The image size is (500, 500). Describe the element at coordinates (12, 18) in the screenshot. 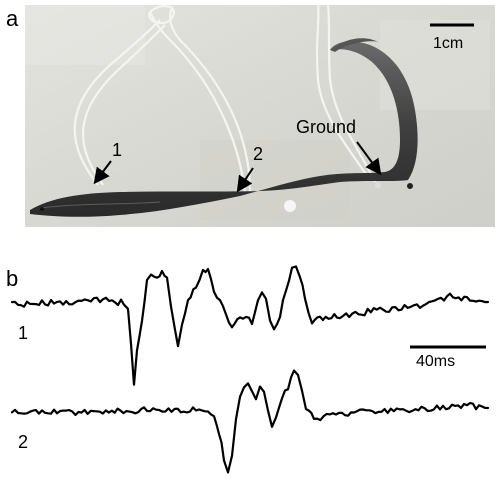

I see `panel-a-label: a` at that location.